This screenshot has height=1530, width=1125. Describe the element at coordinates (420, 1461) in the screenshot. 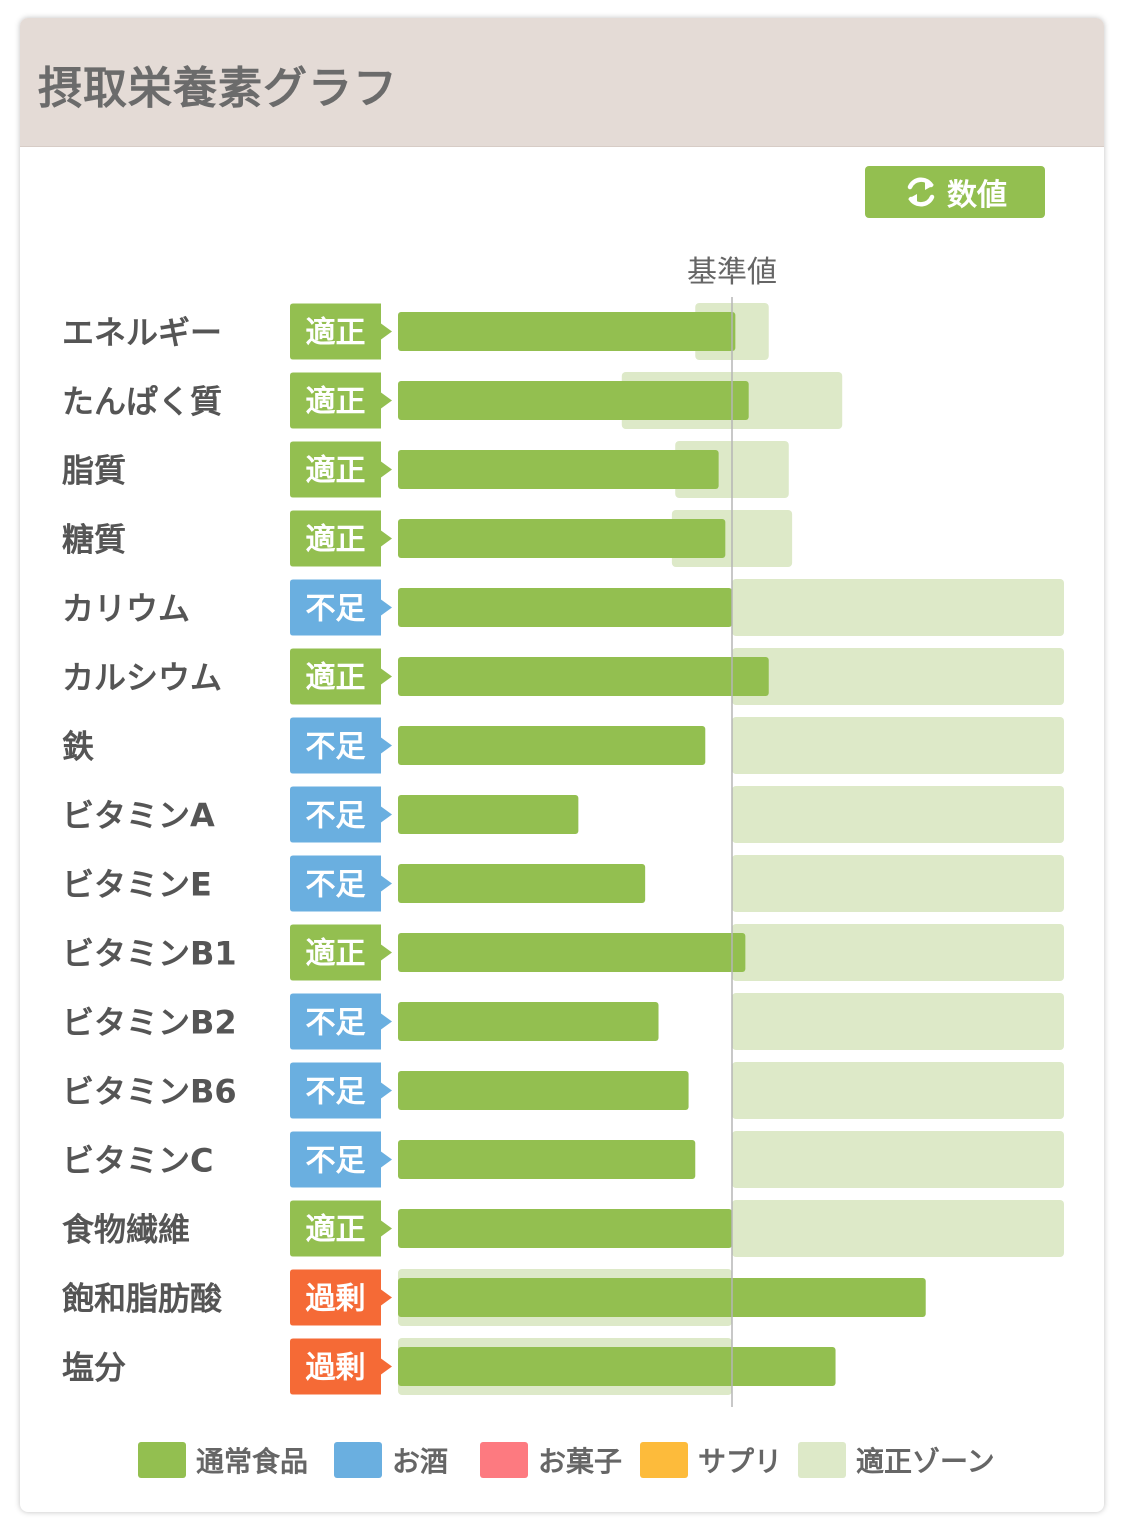

I see `legend-label: お酒` at that location.